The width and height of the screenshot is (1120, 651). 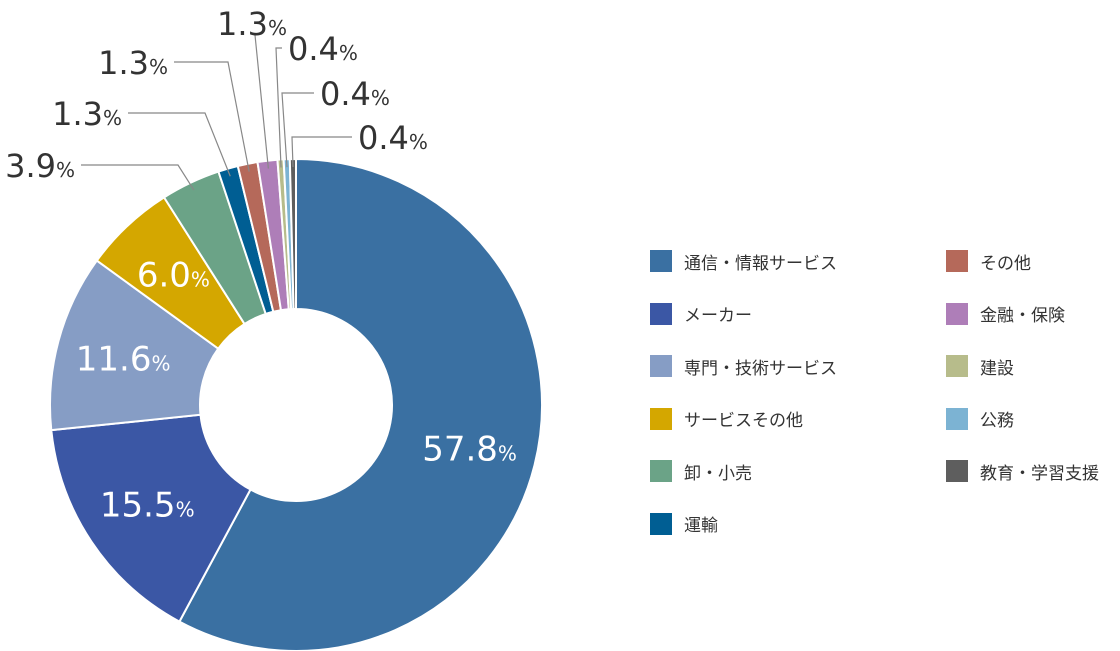 I want to click on legend-label: サービスその他, so click(x=743, y=421).